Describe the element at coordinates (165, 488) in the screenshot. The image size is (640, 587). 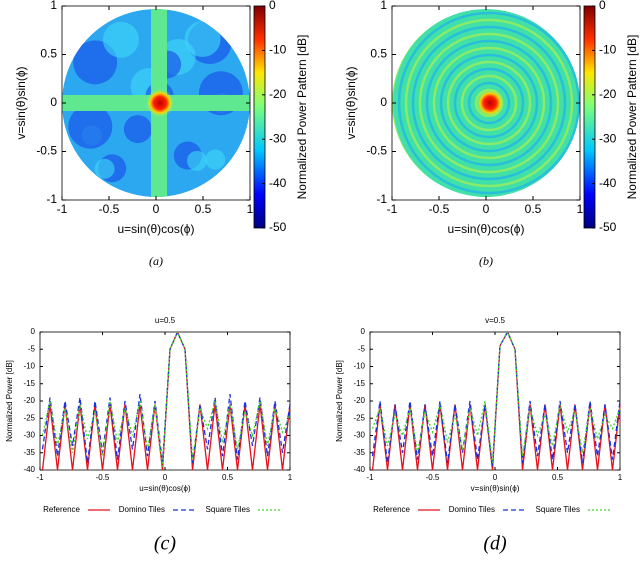
I see `x-axis-label: u=sin(θ)cos(ϕ)` at that location.